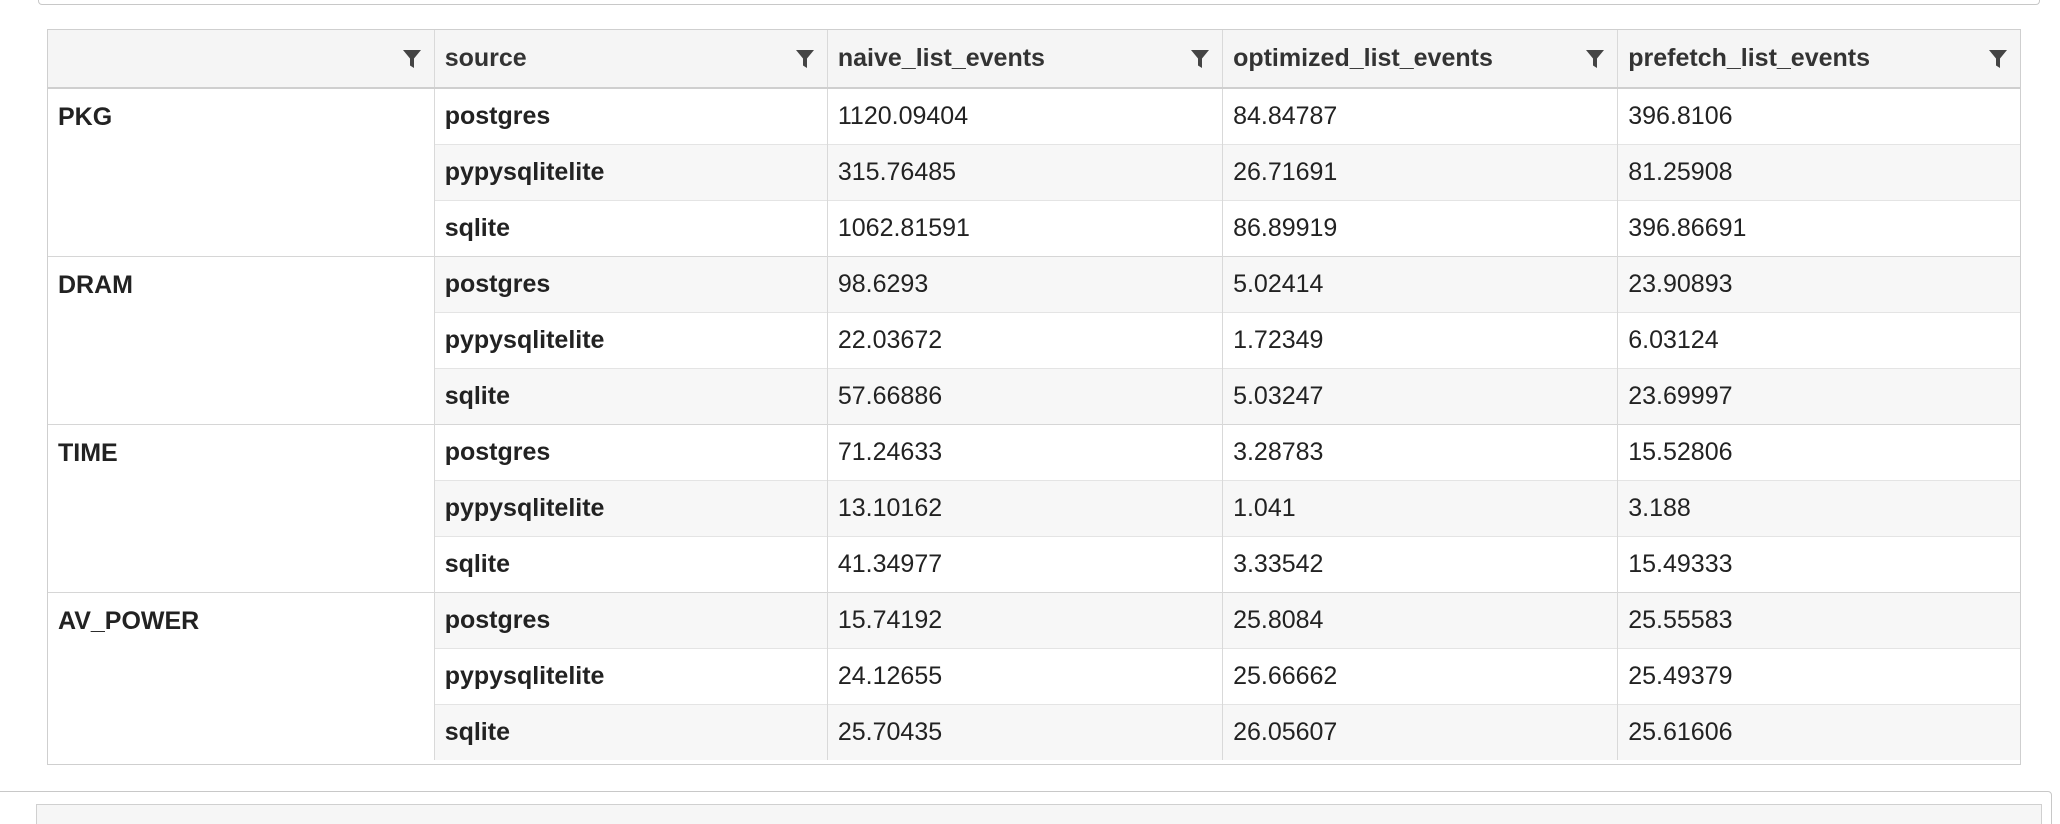  I want to click on naive-value-cell: 25.70435, so click(1024, 732).